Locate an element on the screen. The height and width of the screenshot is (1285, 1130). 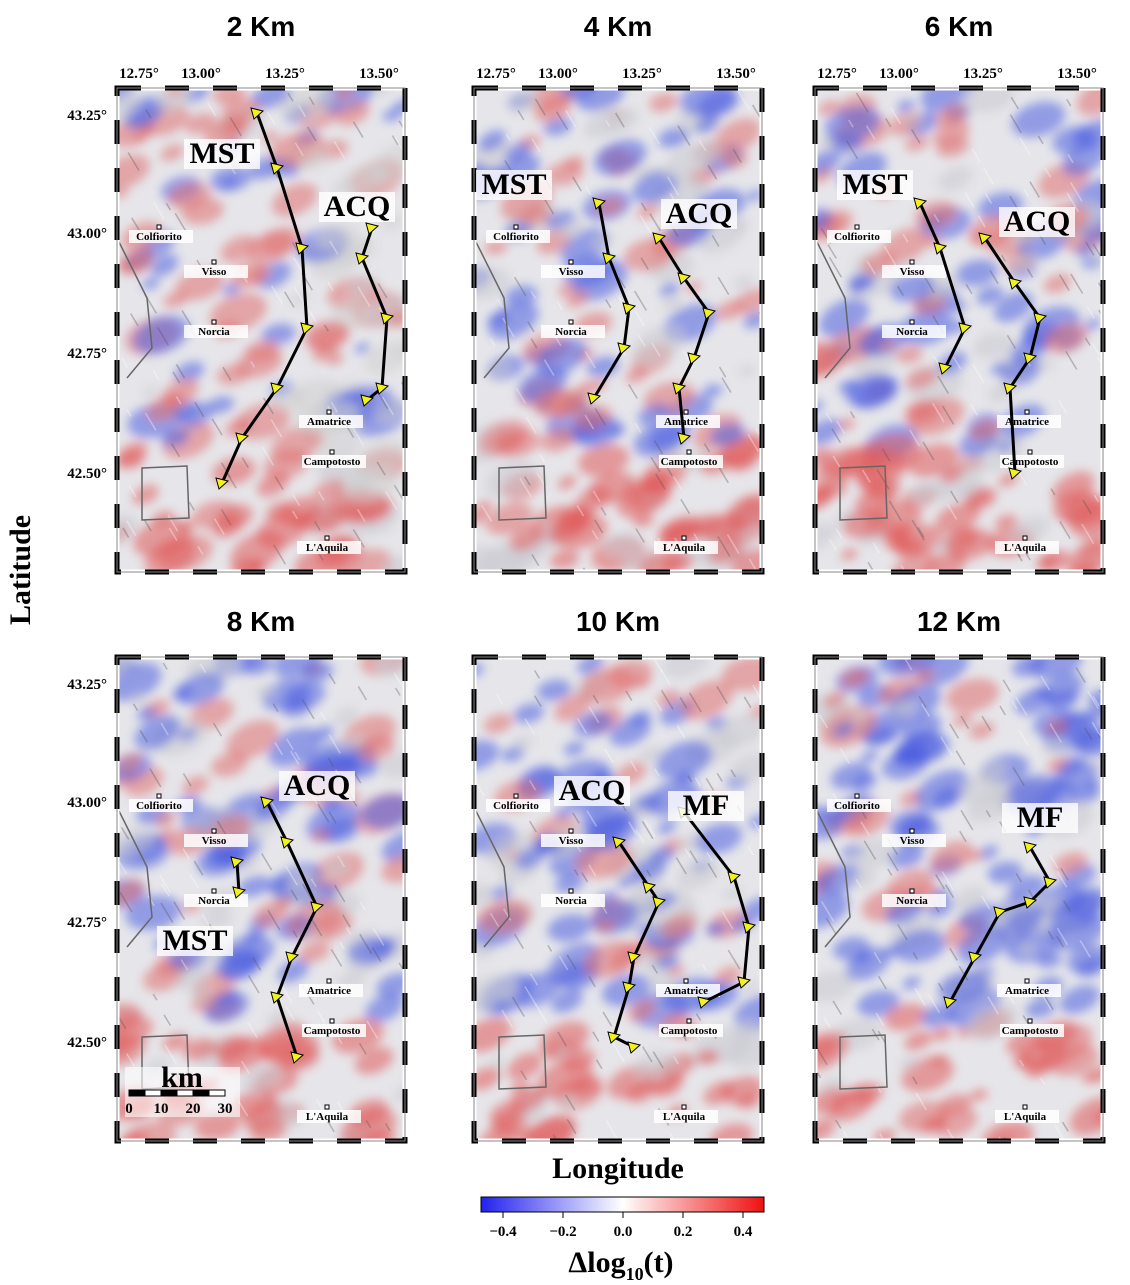
town-label: Visso is located at coordinates (571, 272).